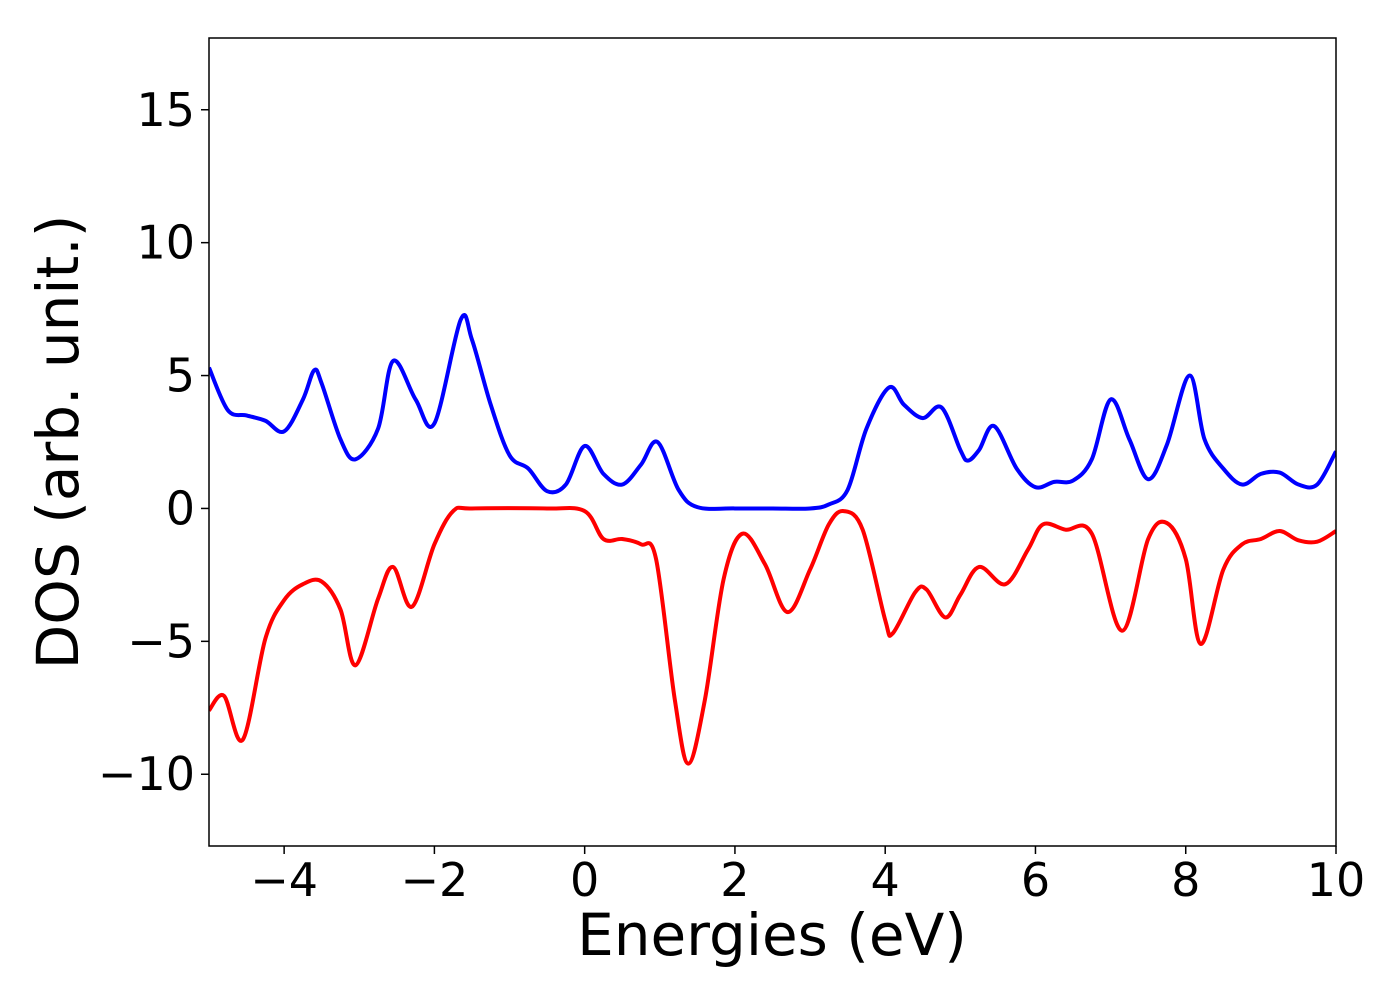 This screenshot has width=1400, height=1000. Describe the element at coordinates (180, 376) in the screenshot. I see `y-tick-label: 5` at that location.